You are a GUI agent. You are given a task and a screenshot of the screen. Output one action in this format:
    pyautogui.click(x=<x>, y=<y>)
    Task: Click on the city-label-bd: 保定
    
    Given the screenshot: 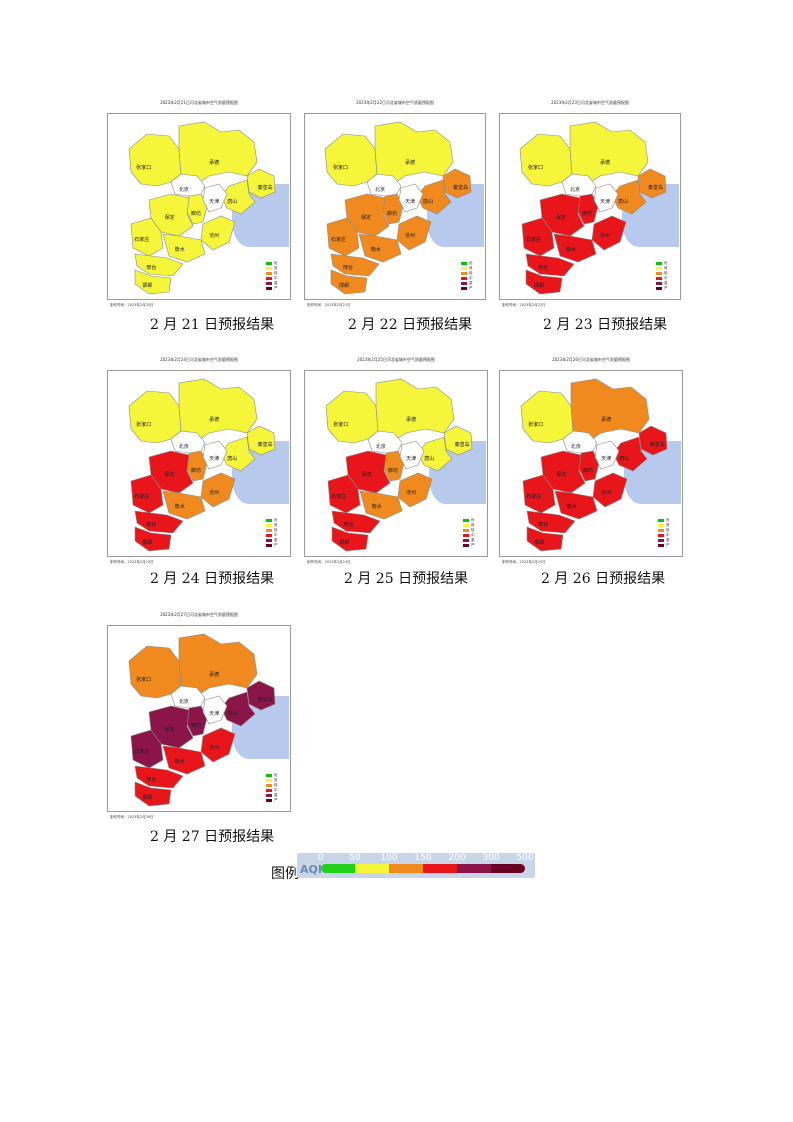 What is the action you would take?
    pyautogui.click(x=169, y=730)
    